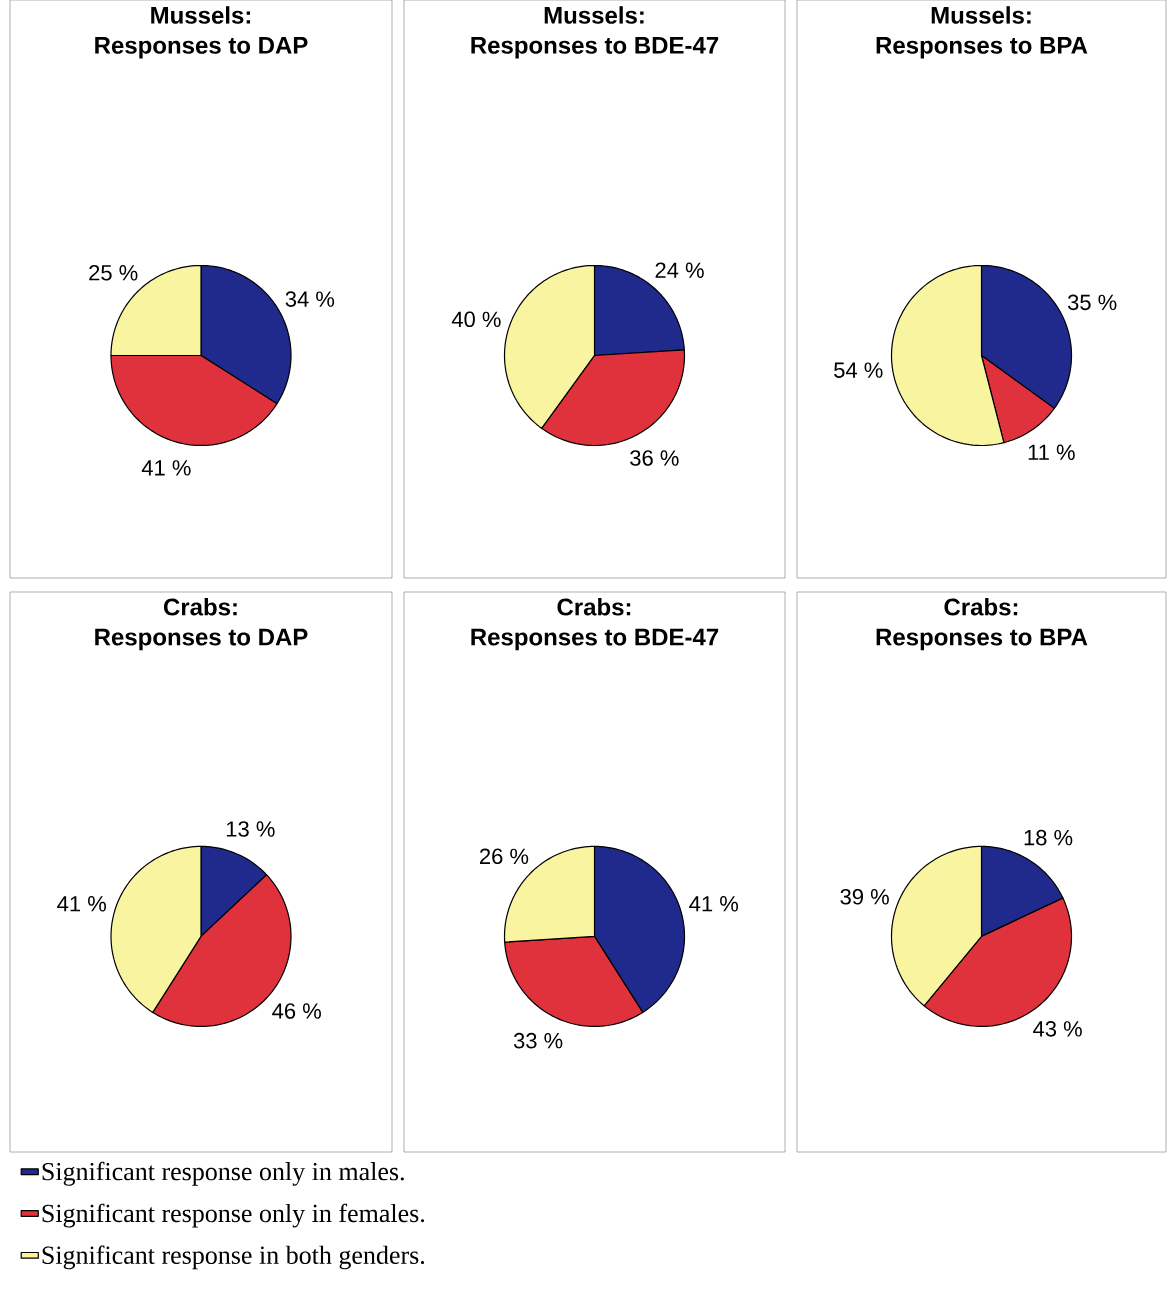 The height and width of the screenshot is (1315, 1168). I want to click on data-label: 25 %, so click(113, 272).